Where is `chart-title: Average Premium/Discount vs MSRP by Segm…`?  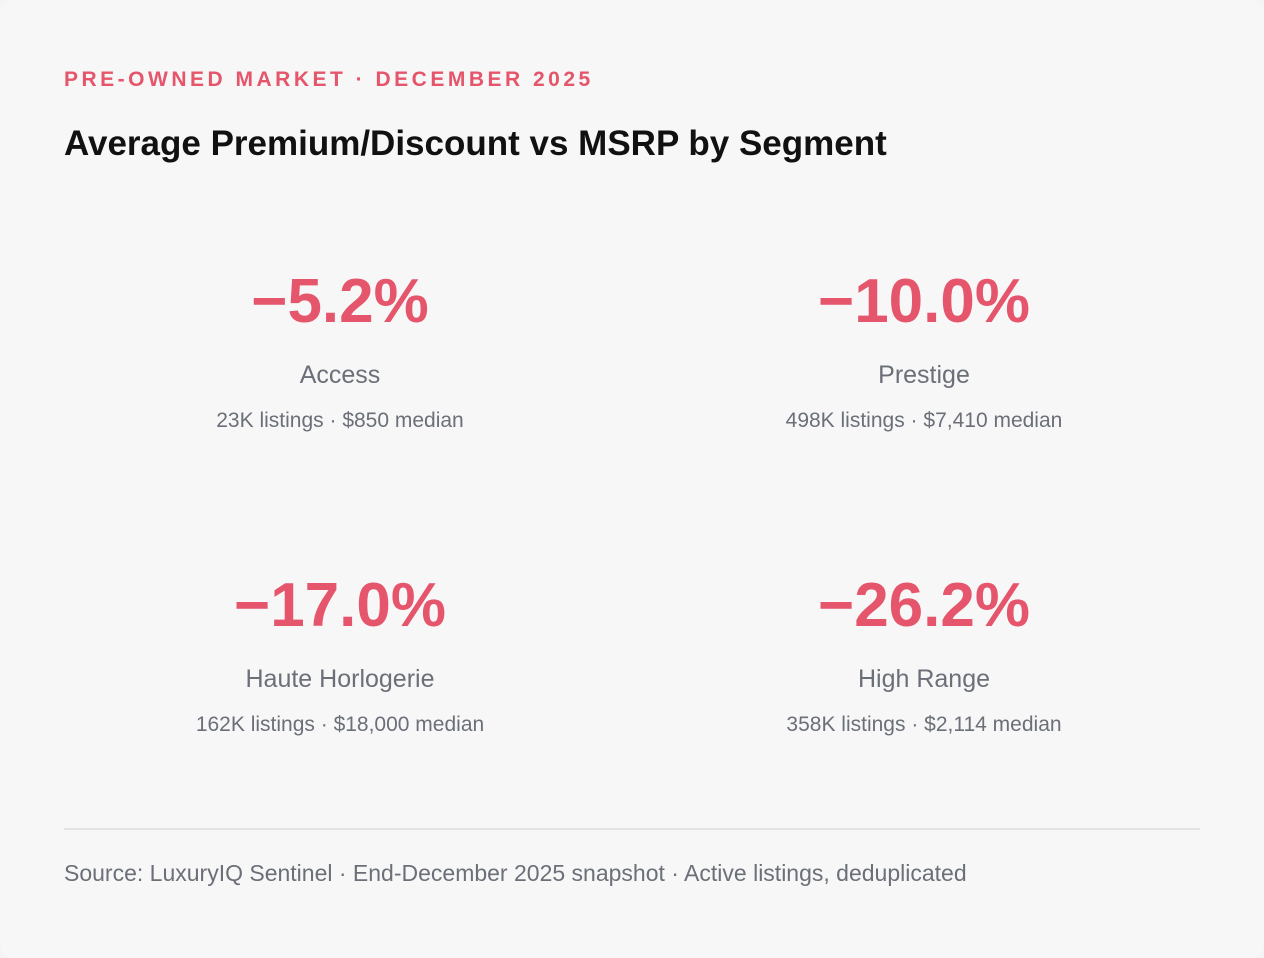
chart-title: Average Premium/Discount vs MSRP by Segm… is located at coordinates (475, 143).